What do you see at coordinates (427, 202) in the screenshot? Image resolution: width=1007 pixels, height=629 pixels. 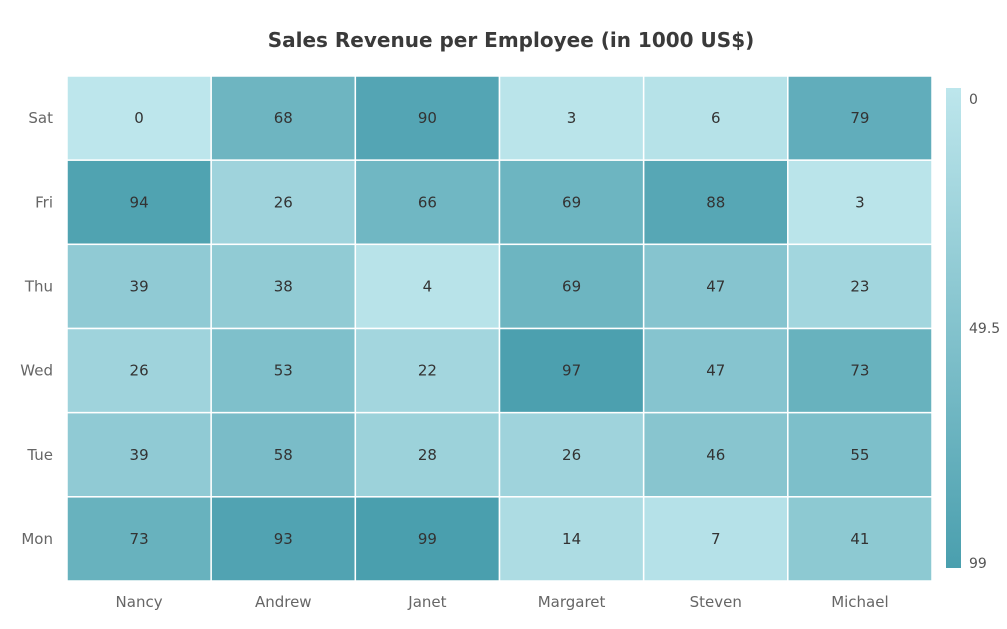 I see `cell-value-label: 66` at bounding box center [427, 202].